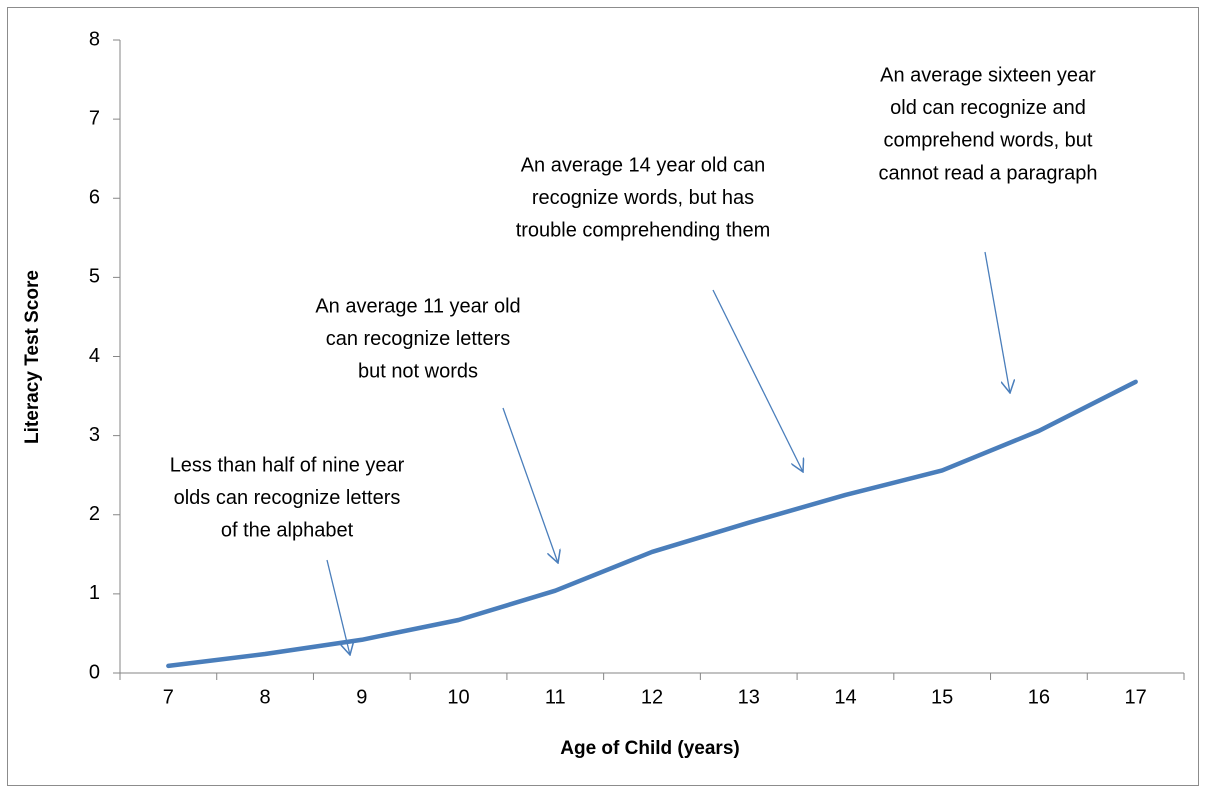  I want to click on annotation-text: comprehend words, but, so click(987, 141).